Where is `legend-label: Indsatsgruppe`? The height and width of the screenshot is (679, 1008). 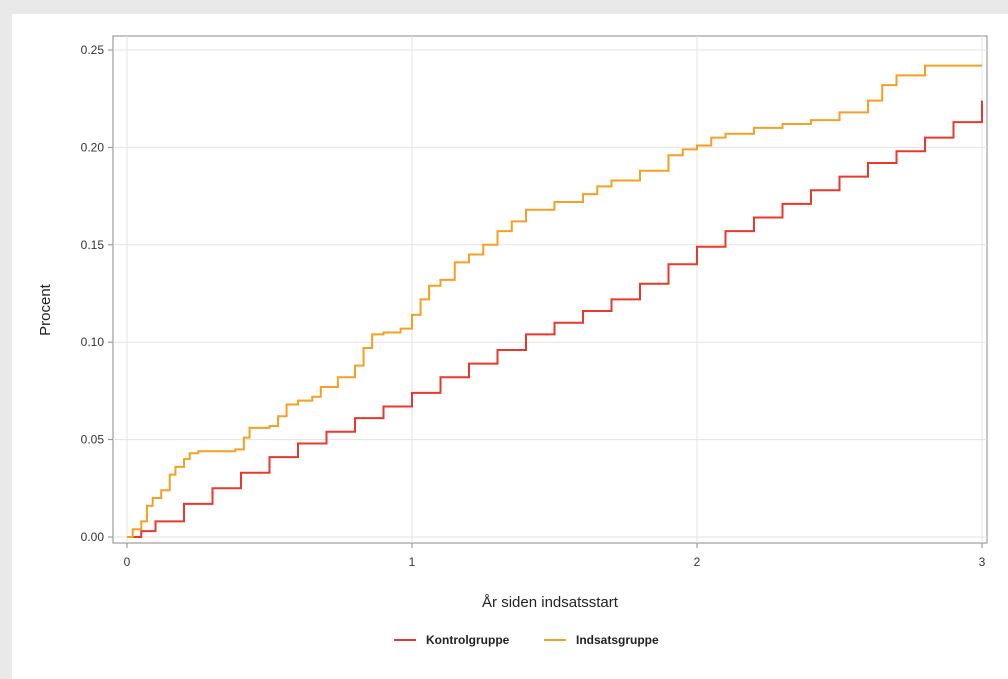
legend-label: Indsatsgruppe is located at coordinates (617, 640).